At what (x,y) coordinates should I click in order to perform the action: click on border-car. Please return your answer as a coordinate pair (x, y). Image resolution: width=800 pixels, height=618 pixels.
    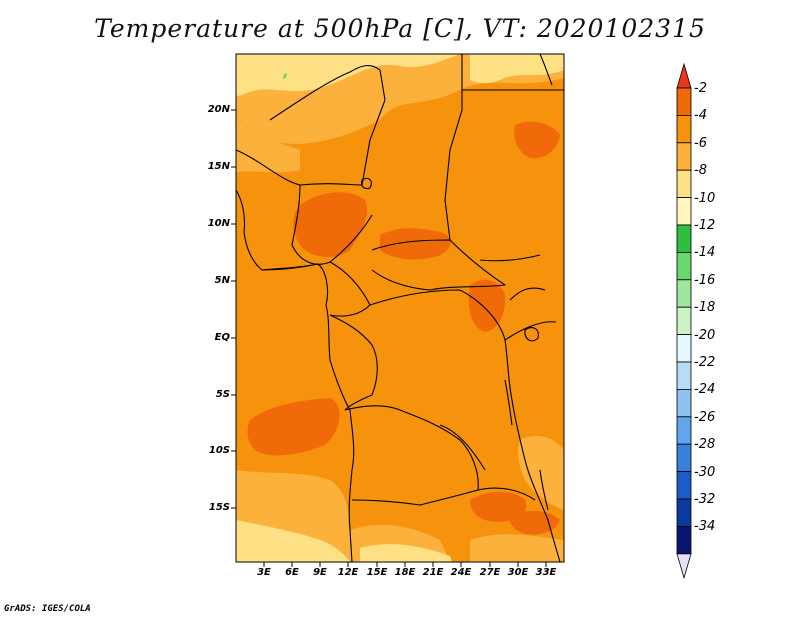
    Looking at the image, I should click on (438, 265).